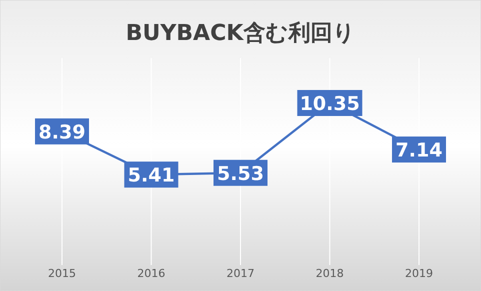  What do you see at coordinates (419, 273) in the screenshot?
I see `x-tick-label: 2019` at bounding box center [419, 273].